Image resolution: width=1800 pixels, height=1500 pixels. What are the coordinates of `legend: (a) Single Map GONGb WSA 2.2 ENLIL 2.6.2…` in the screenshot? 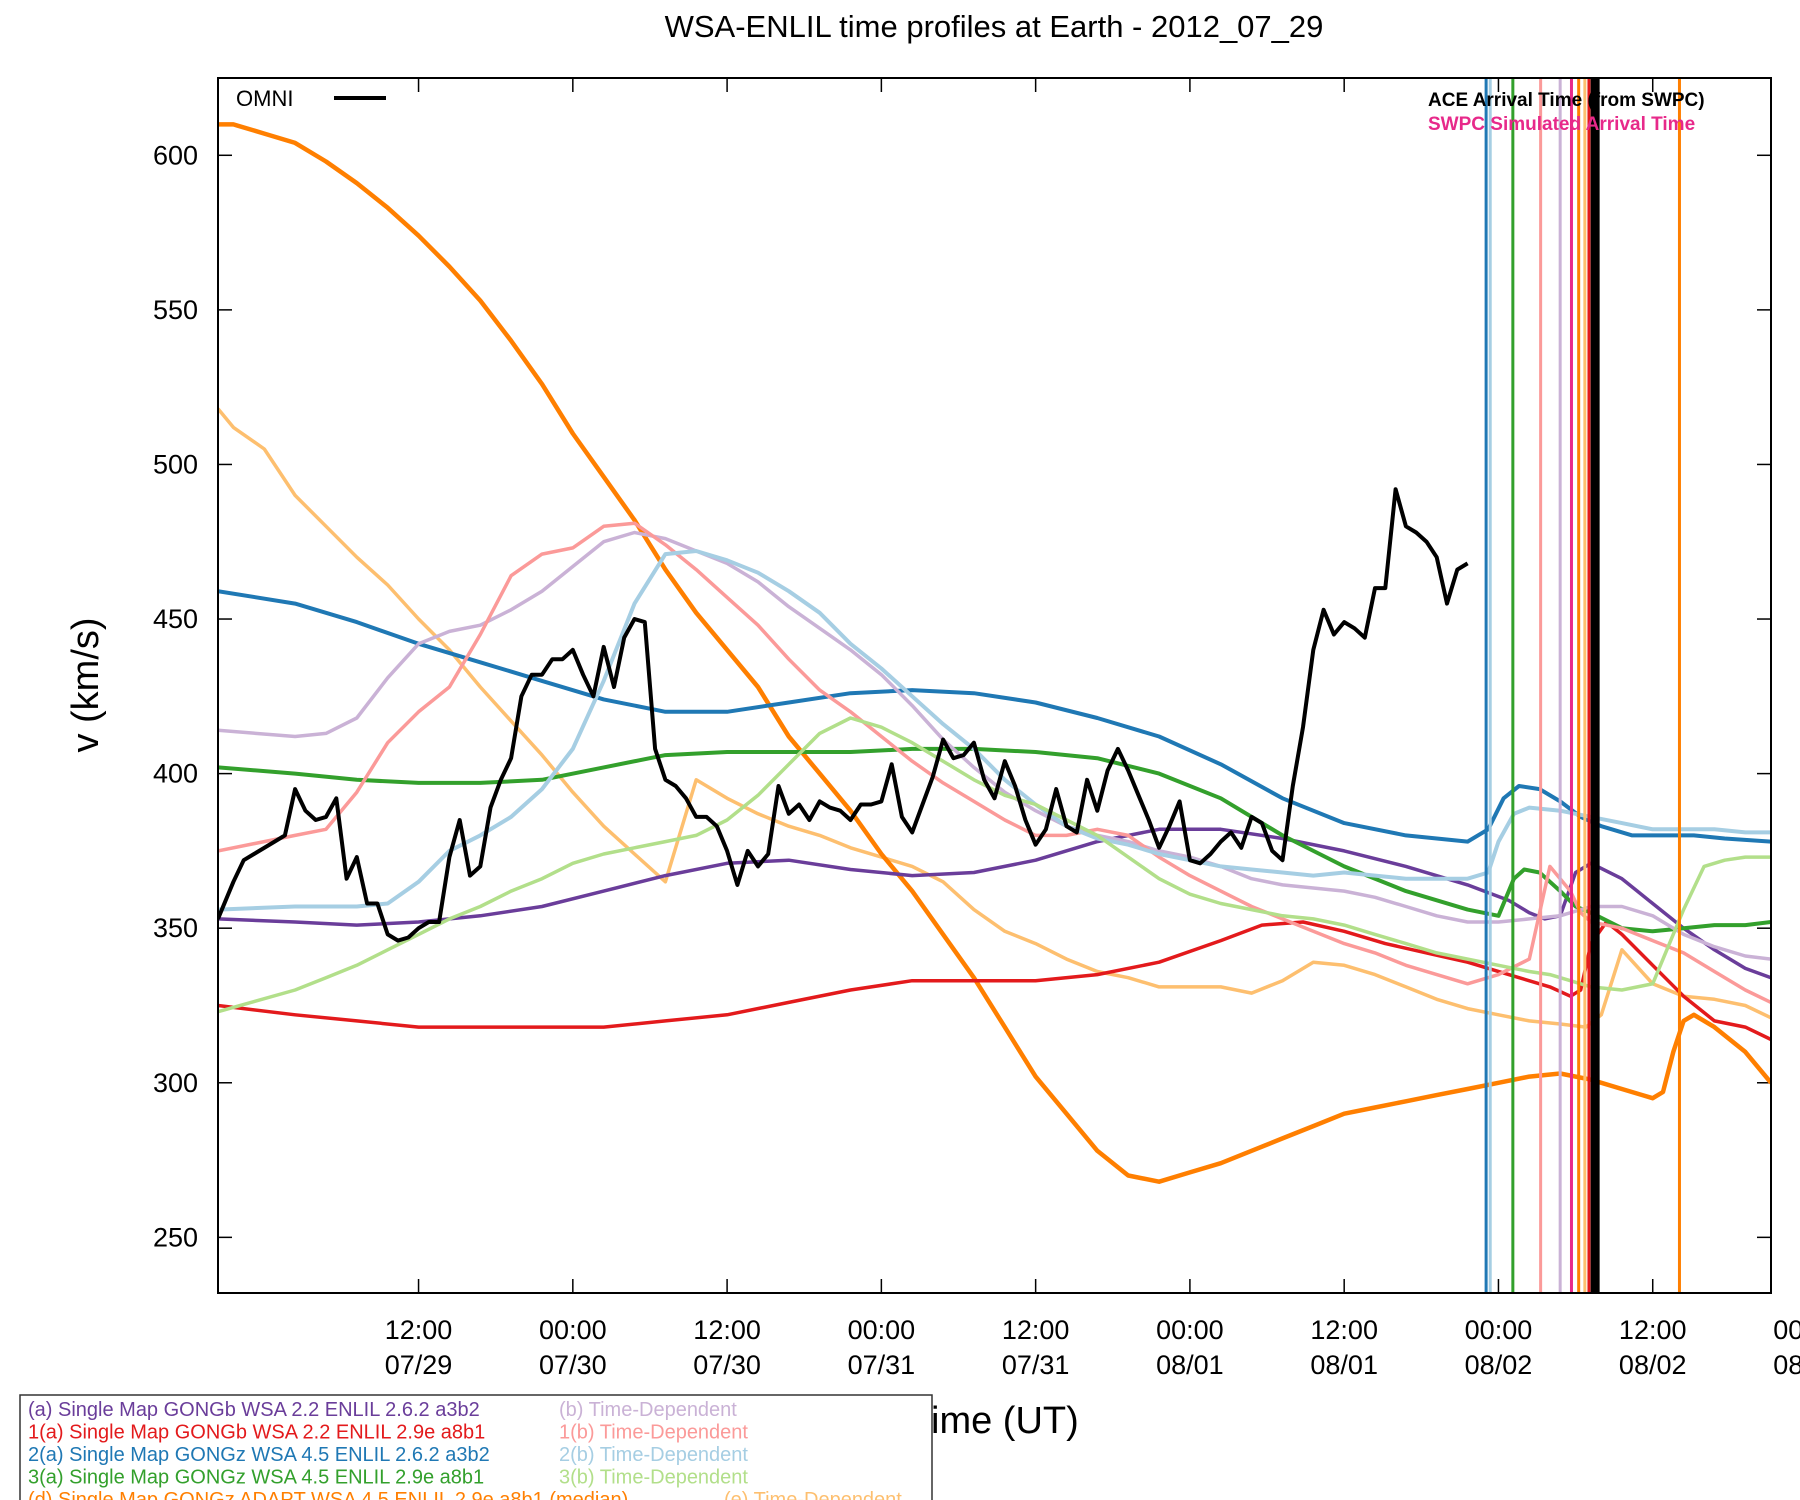 It's located at (476, 1447).